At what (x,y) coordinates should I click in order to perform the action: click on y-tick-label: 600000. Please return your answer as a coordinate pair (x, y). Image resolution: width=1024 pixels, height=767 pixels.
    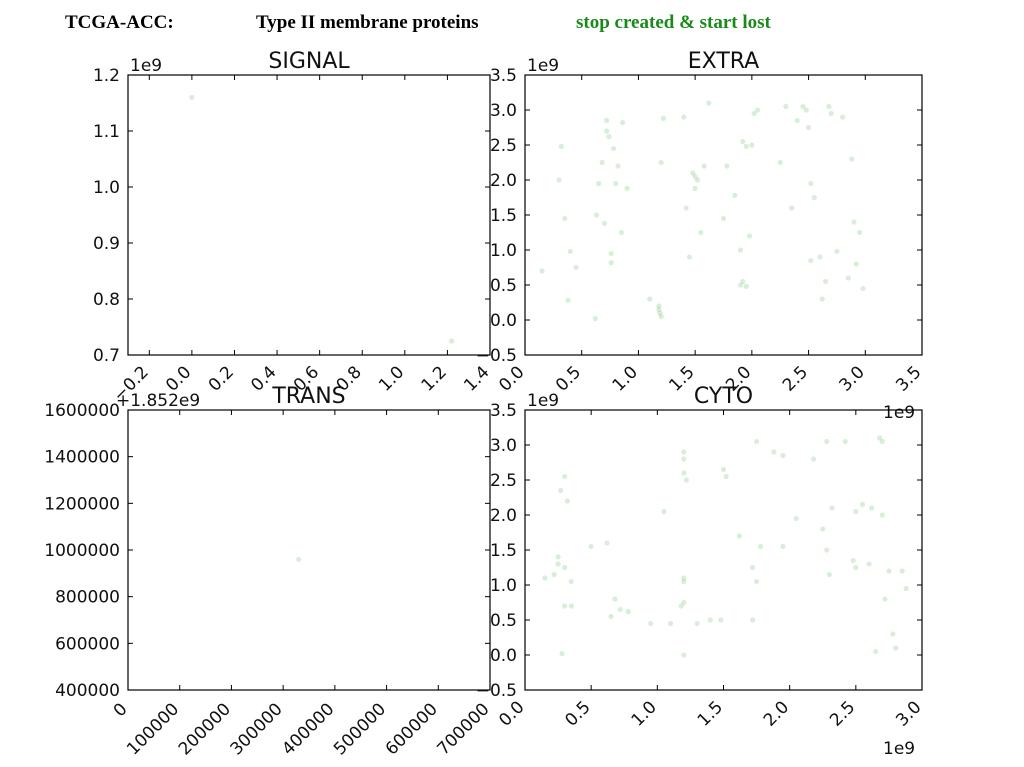
    Looking at the image, I should click on (87, 644).